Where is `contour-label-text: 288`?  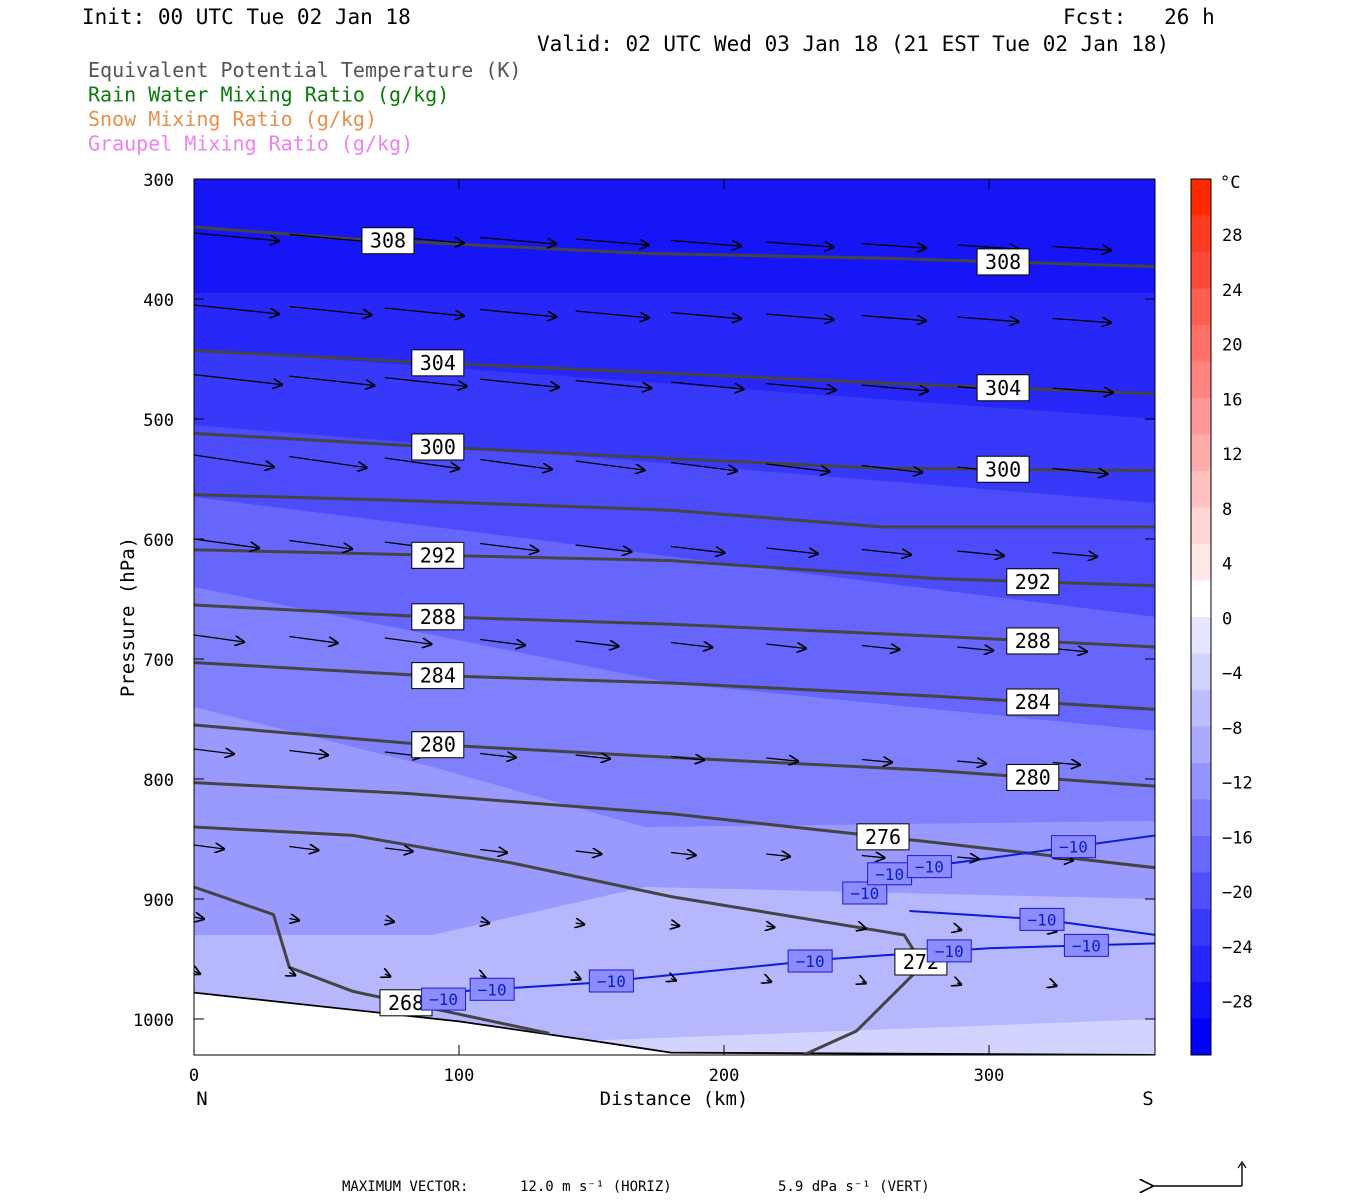
contour-label-text: 288 is located at coordinates (1033, 641).